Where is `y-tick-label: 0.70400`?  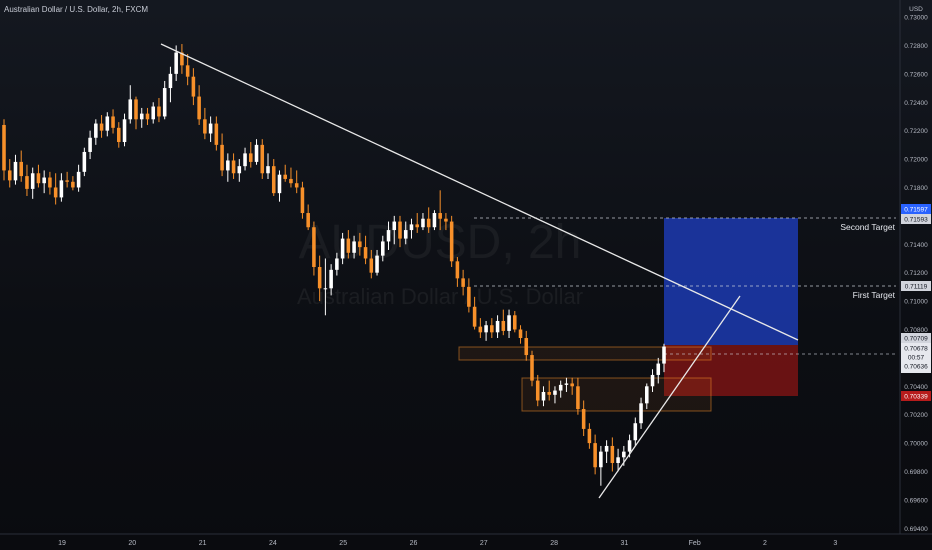
y-tick-label: 0.70400 is located at coordinates (916, 387).